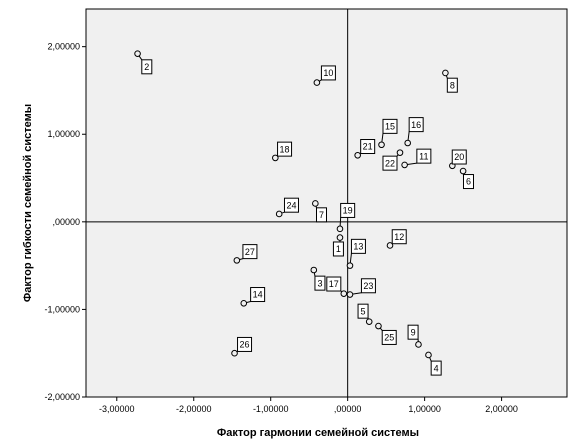  Describe the element at coordinates (62, 397) in the screenshot. I see `y-tick-label: -2,00000` at that location.